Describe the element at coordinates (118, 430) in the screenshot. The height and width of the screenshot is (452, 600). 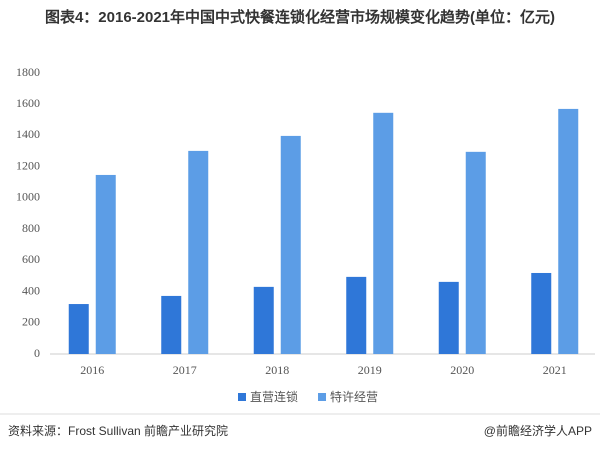
I see `source: 资料来源：Frost Sullivan 前瞻产业研究院` at that location.